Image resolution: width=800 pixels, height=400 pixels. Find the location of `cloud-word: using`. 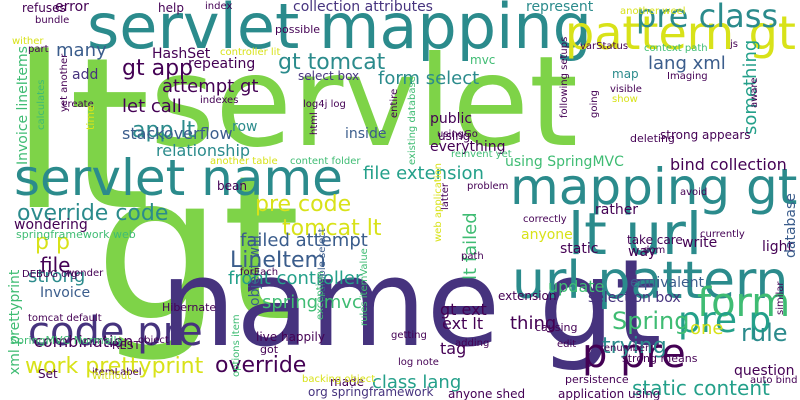

cloud-word: using is located at coordinates (454, 136).